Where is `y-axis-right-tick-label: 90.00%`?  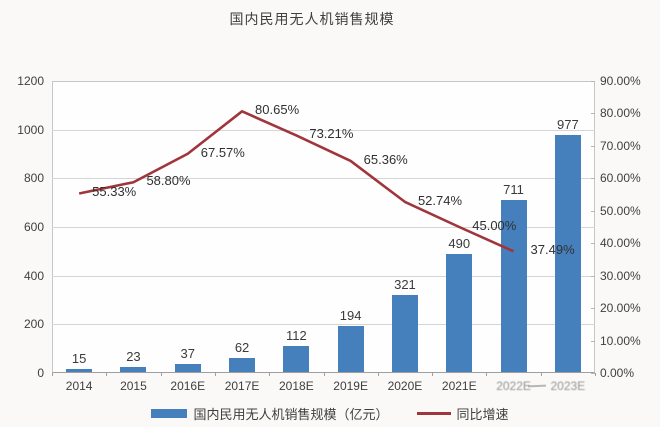
y-axis-right-tick-label: 90.00% is located at coordinates (620, 81).